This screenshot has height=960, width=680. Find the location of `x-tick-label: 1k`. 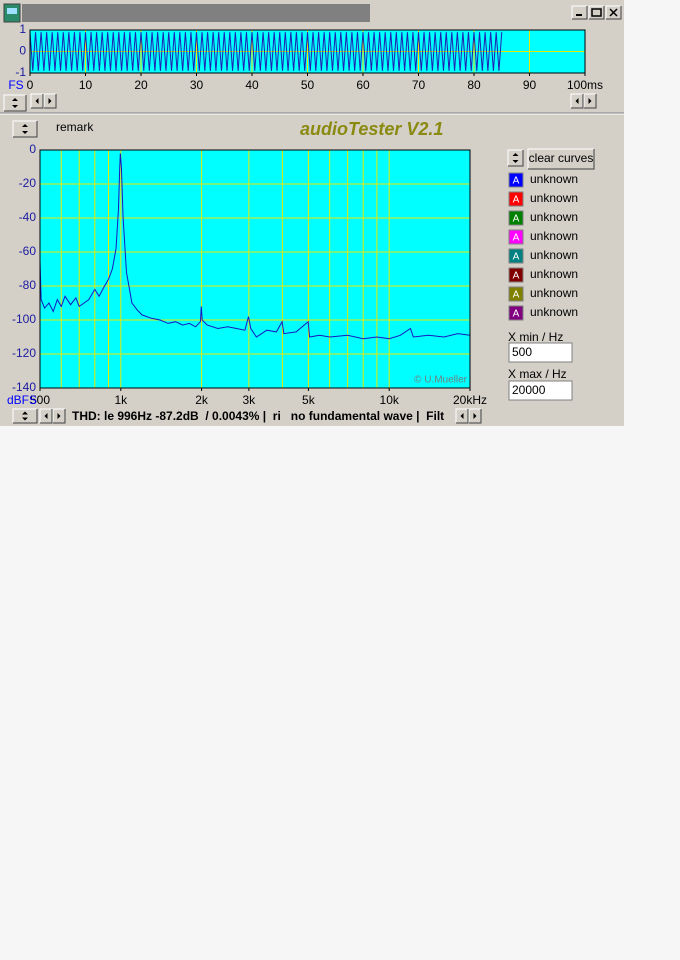

x-tick-label: 1k is located at coordinates (121, 400).